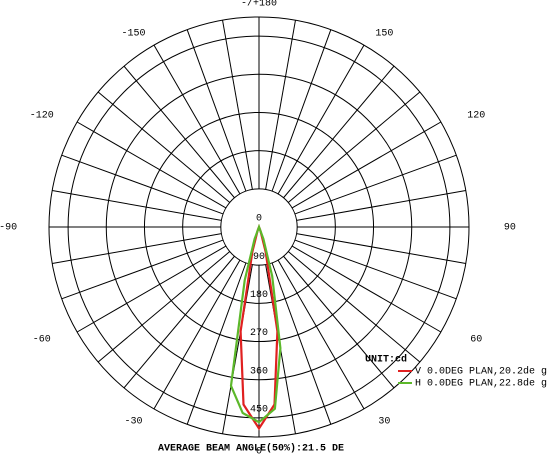 The image size is (549, 475). What do you see at coordinates (251, 449) in the screenshot?
I see `footer: AVERAGE BEAM ANGLE(50%):21.5 DE` at bounding box center [251, 449].